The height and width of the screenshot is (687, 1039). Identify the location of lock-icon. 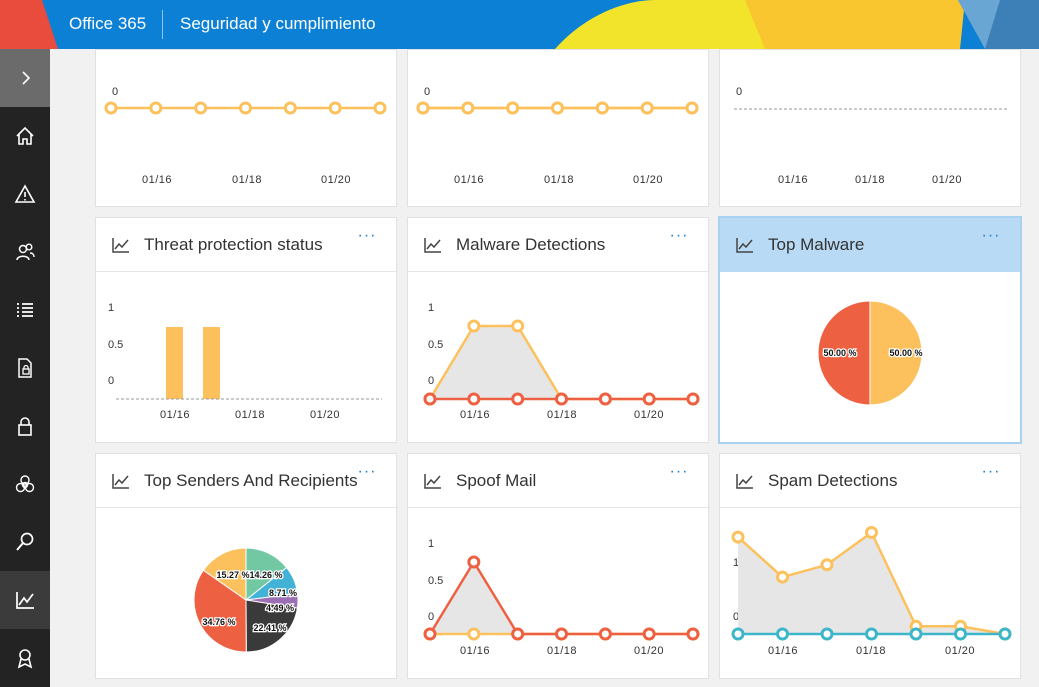
(25, 426).